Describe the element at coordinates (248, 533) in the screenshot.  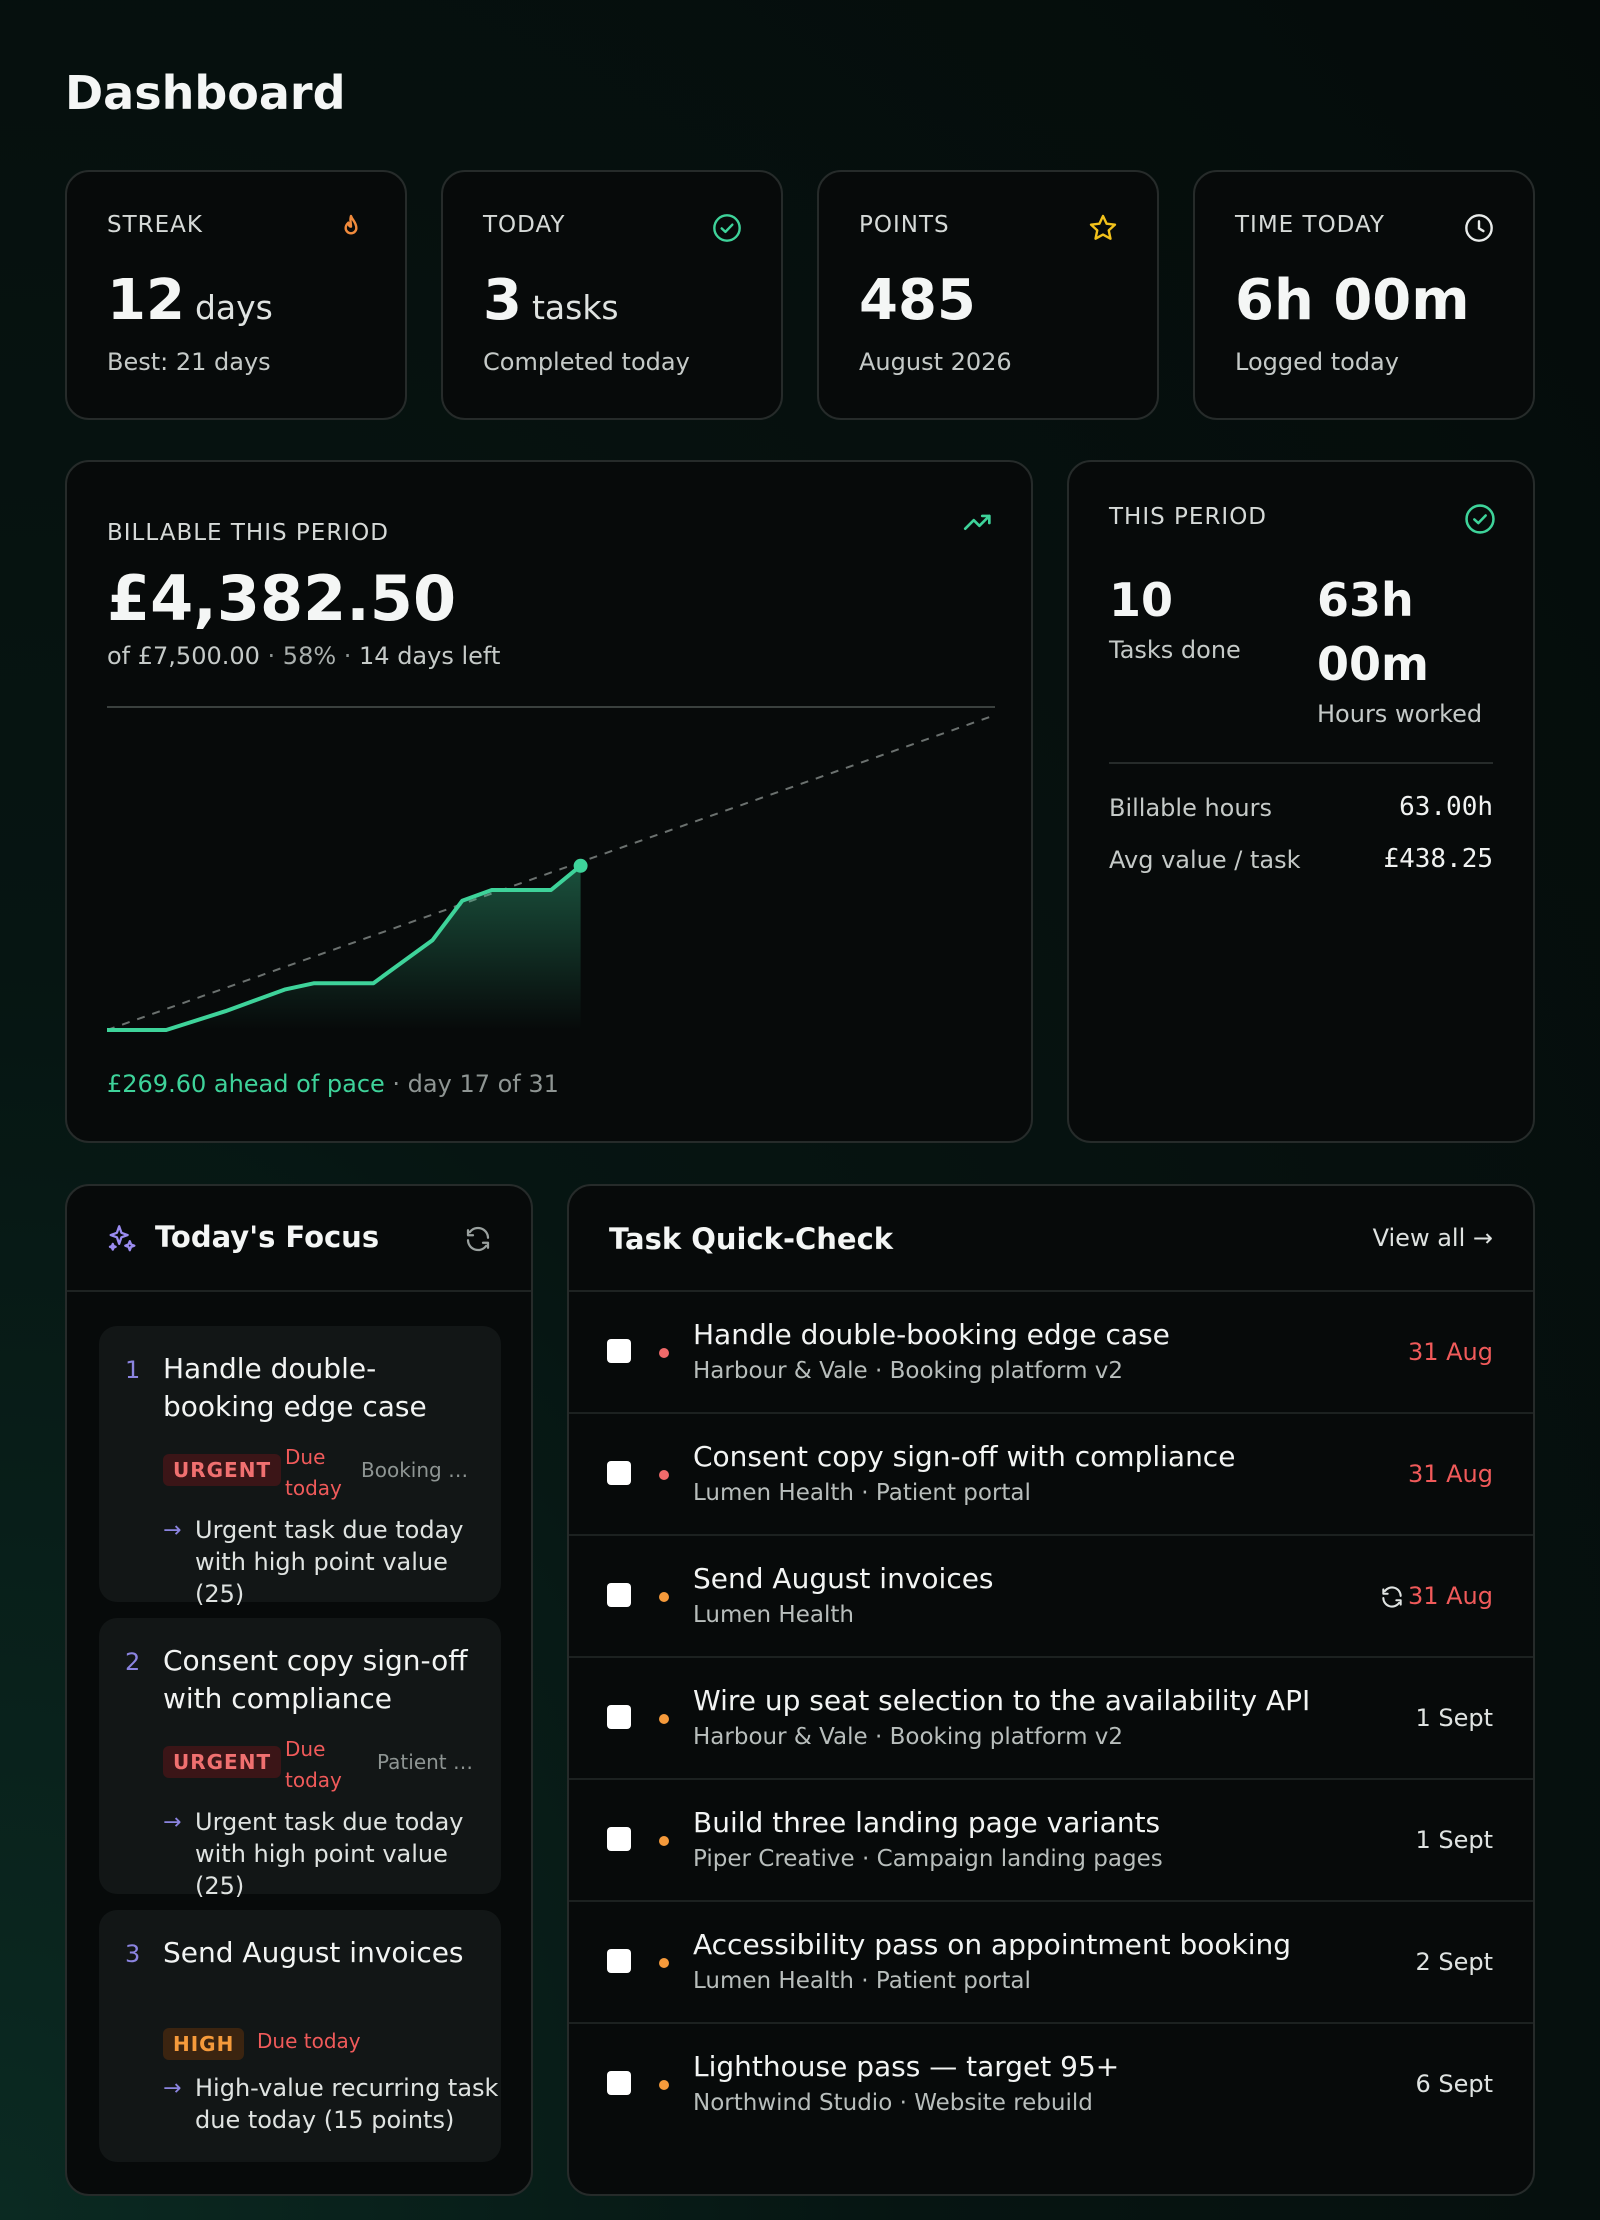
I see `billable-label: BILLABLE THIS PERIOD` at that location.